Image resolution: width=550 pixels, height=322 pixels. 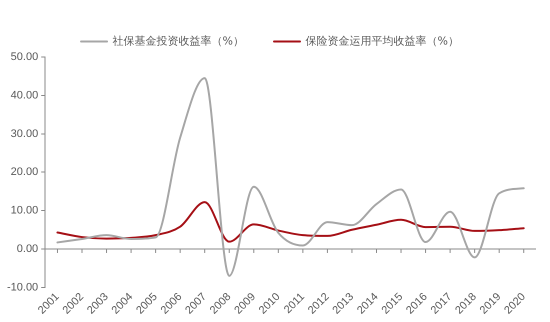 What do you see at coordinates (22, 287) in the screenshot?
I see `y-tick-label: -10.00` at bounding box center [22, 287].